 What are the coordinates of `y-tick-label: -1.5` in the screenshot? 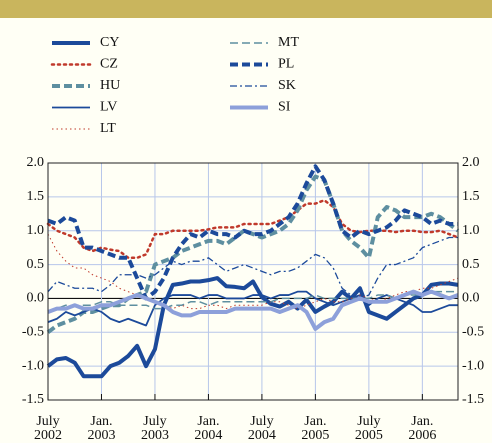 It's located at (33, 399).